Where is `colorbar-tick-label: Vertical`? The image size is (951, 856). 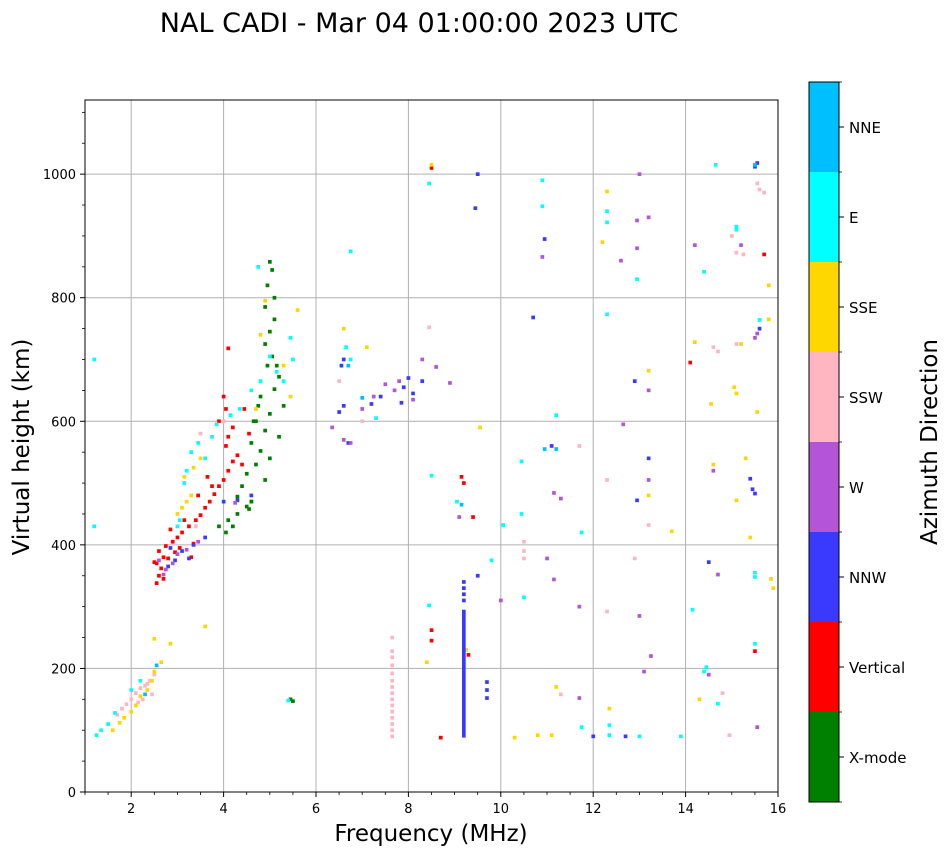 colorbar-tick-label: Vertical is located at coordinates (877, 668).